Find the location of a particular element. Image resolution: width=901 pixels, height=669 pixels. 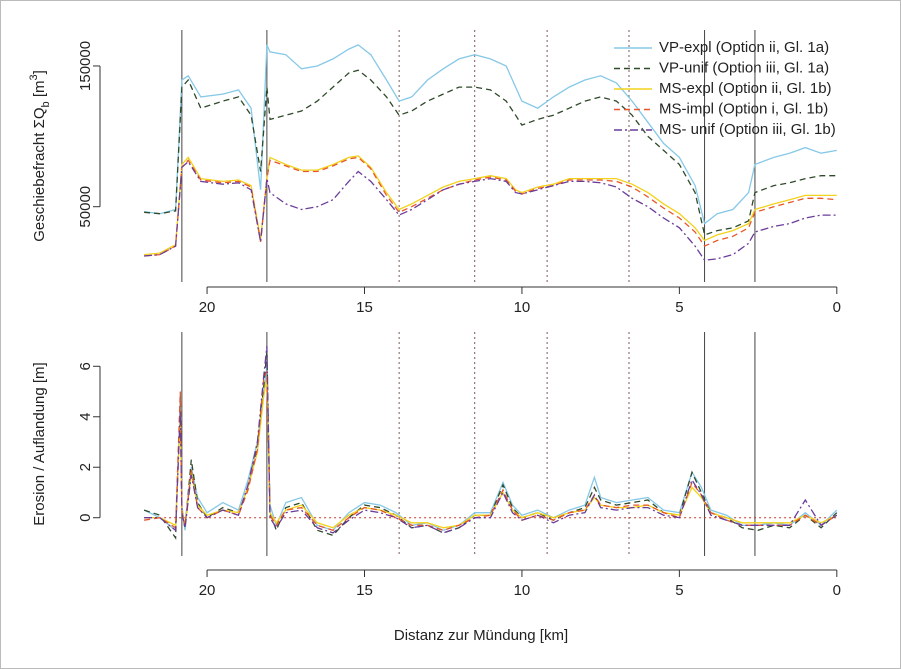

y-tick-label: 150000 is located at coordinates (85, 66).